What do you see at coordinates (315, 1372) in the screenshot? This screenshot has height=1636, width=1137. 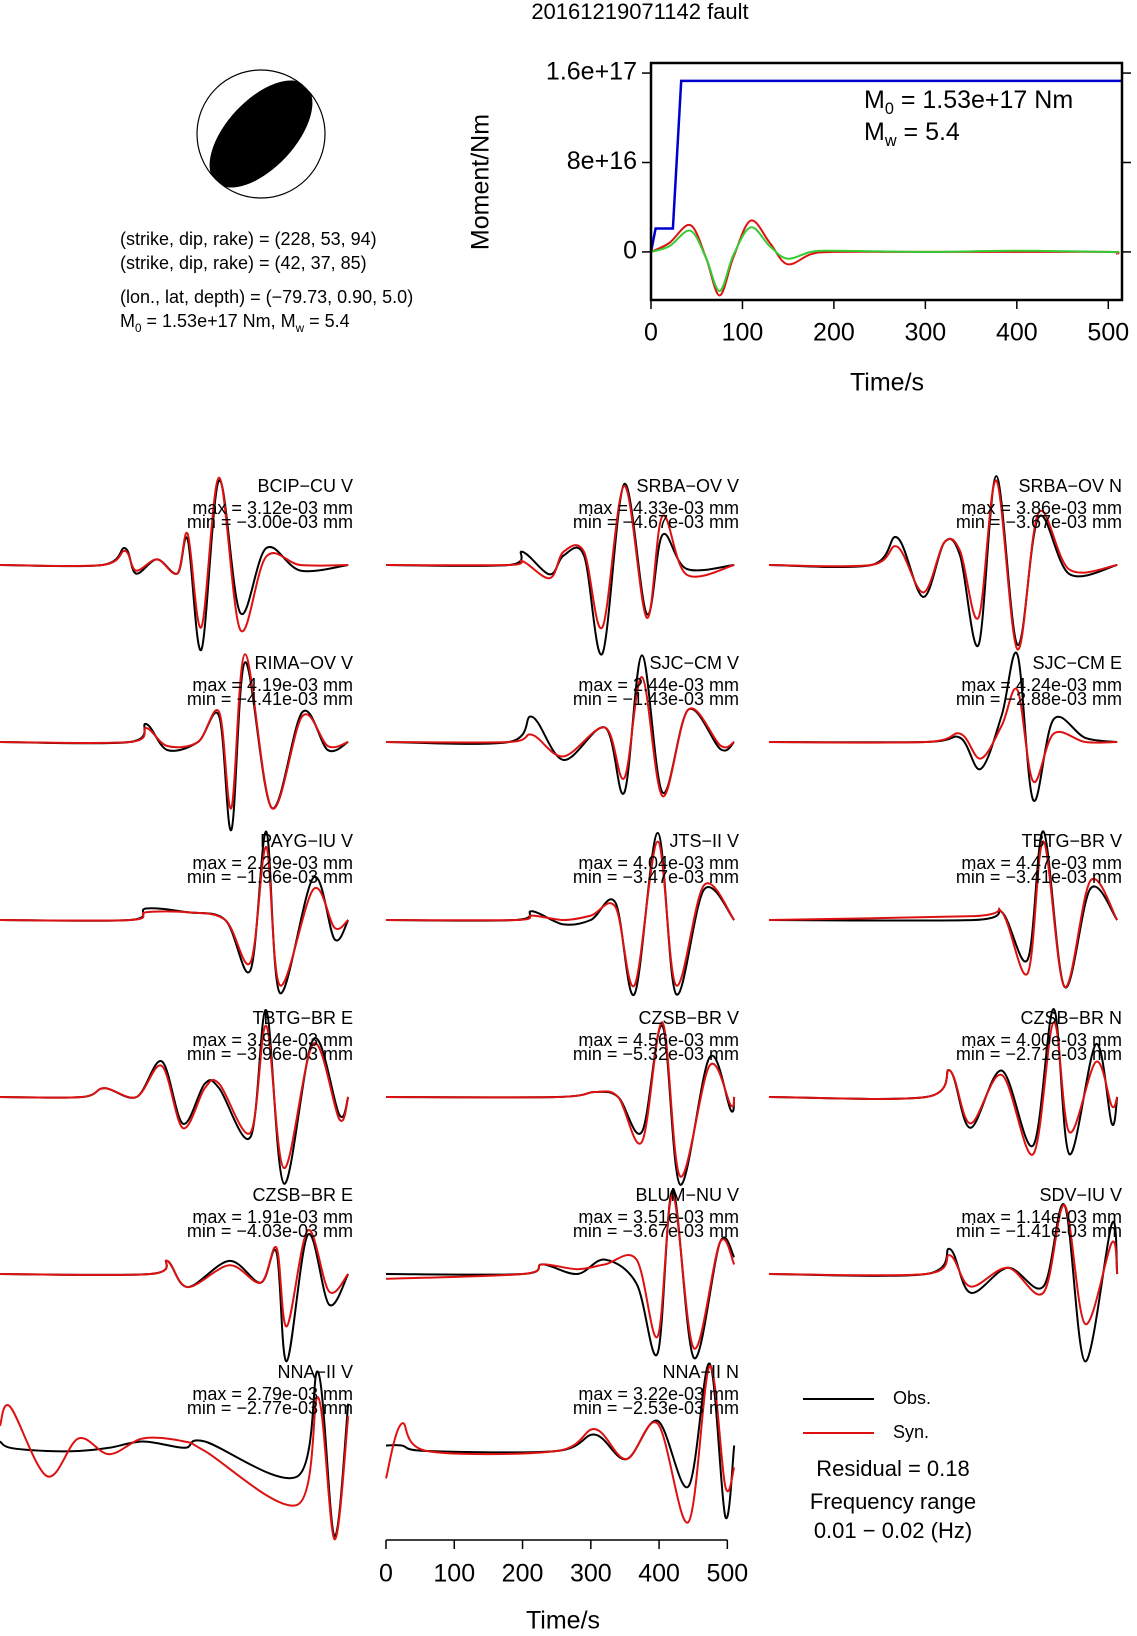 I see `station-name: NNA−II V` at bounding box center [315, 1372].